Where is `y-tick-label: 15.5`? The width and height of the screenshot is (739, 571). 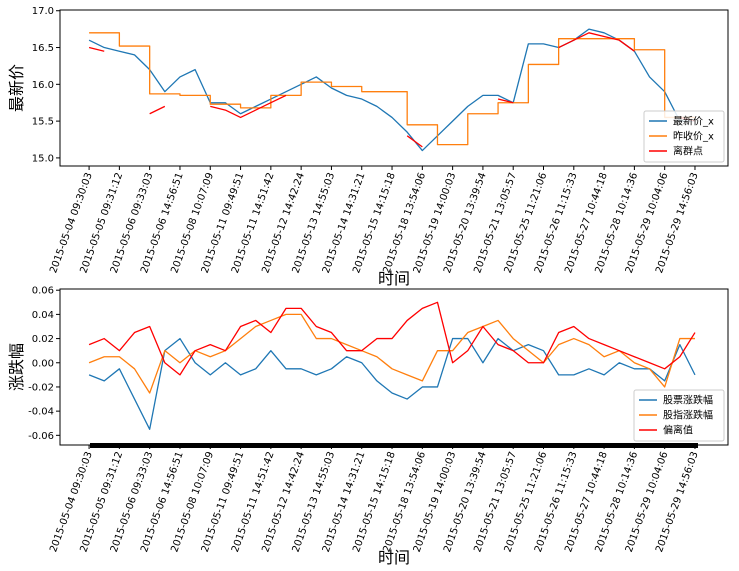 y-tick-label: 15.5 is located at coordinates (43, 122).